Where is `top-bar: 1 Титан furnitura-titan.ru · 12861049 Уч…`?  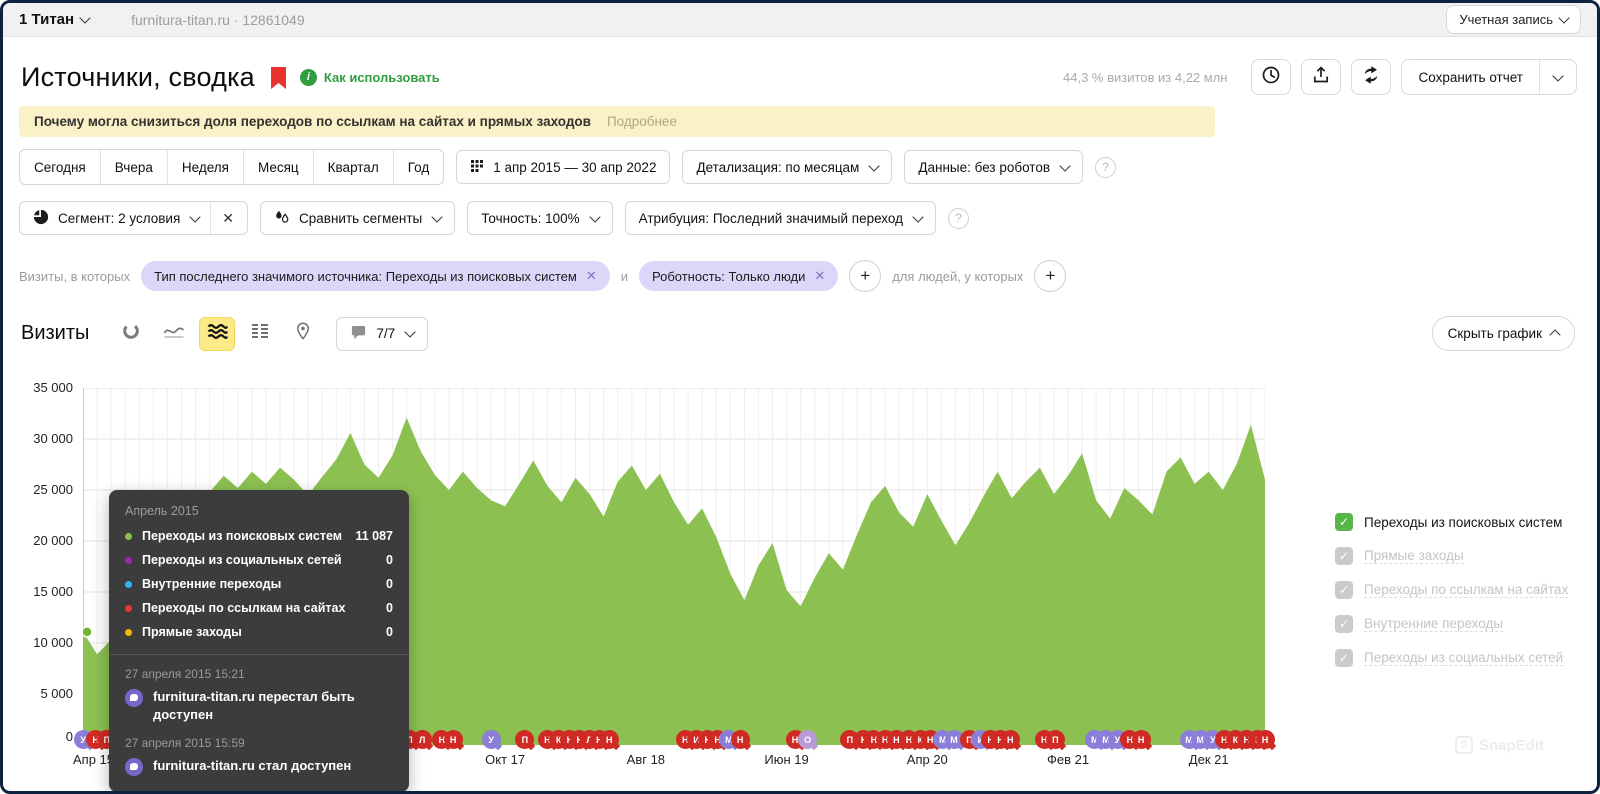 top-bar: 1 Титан furnitura-titan.ru · 12861049 Уч… is located at coordinates (800, 20).